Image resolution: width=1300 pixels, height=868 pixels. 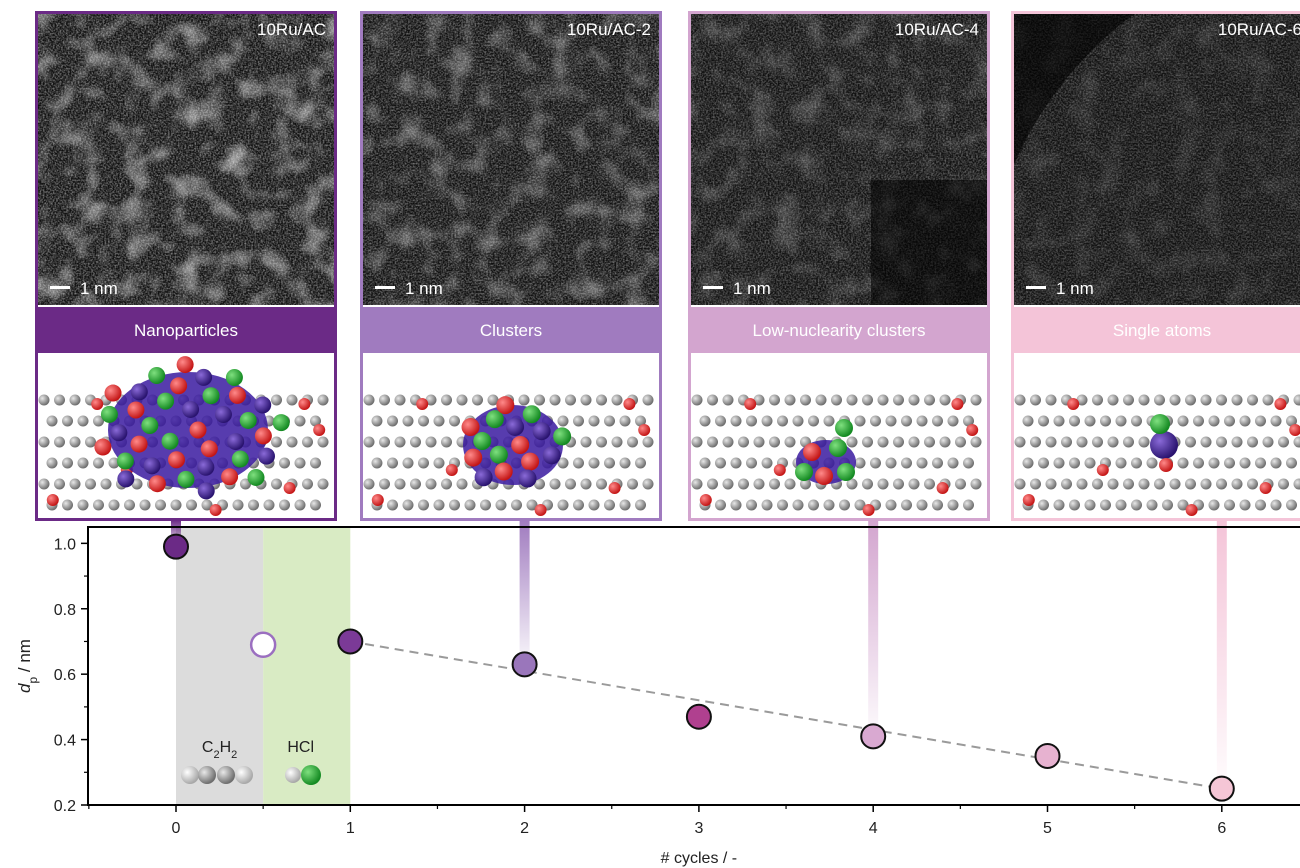 I want to click on y-tick-label: 0.6, so click(x=65, y=675).